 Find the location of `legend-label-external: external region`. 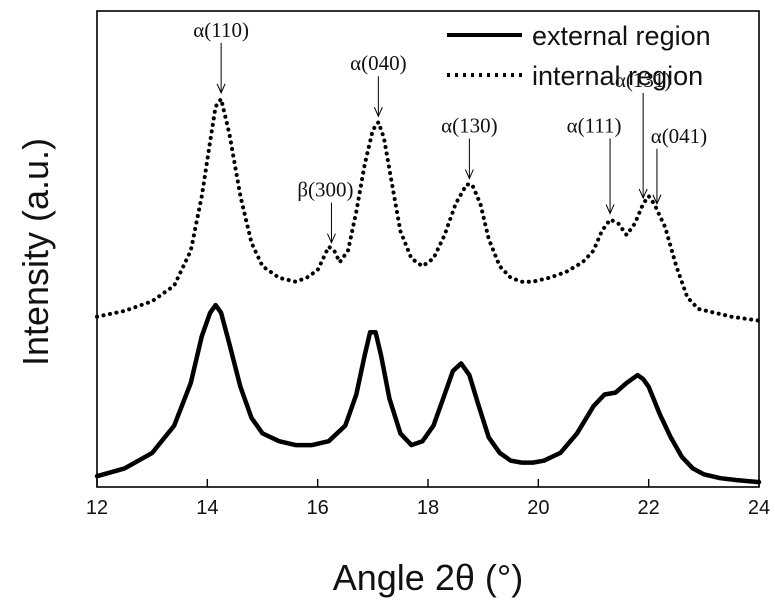

legend-label-external: external region is located at coordinates (621, 36).